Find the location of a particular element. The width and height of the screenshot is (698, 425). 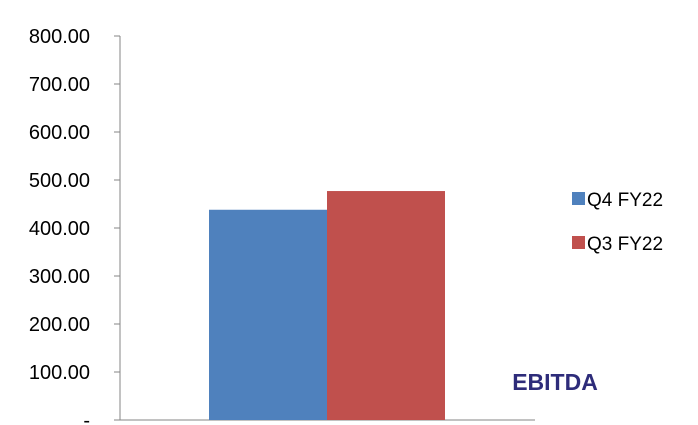

y-tick-label: 500.00 is located at coordinates (59, 181).